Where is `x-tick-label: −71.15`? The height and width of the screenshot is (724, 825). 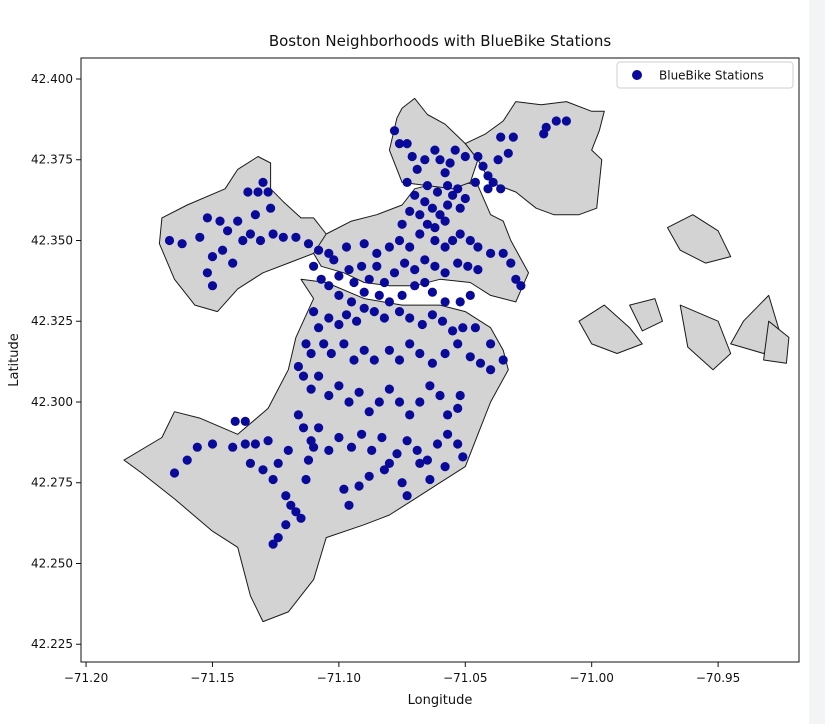
x-tick-label: −71.15 is located at coordinates (212, 678).